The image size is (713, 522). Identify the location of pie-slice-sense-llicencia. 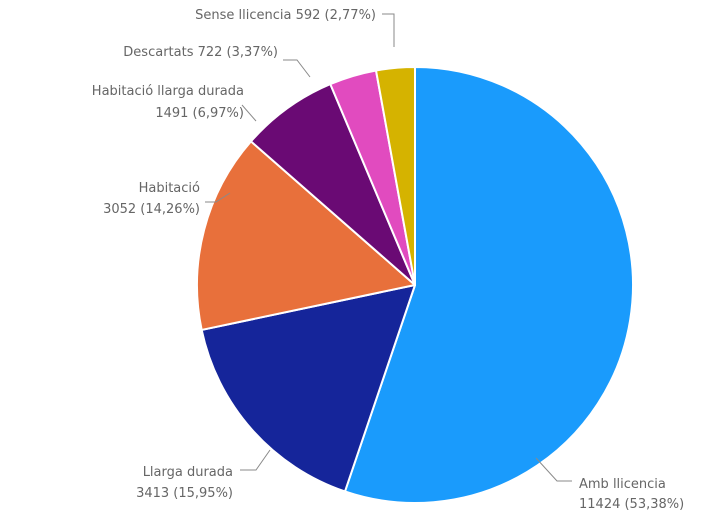
(395, 176).